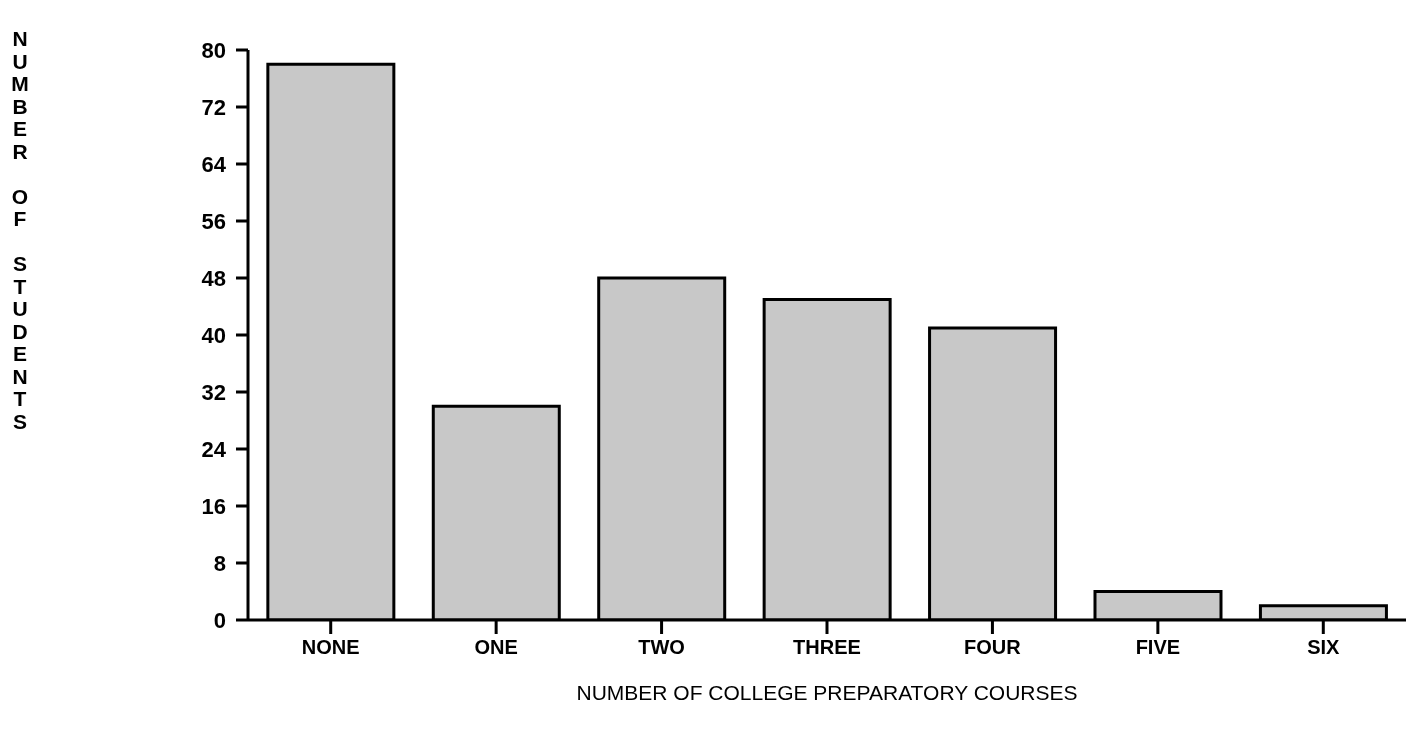 The height and width of the screenshot is (738, 1414). Describe the element at coordinates (1158, 647) in the screenshot. I see `x-tick-label: FIVE` at that location.